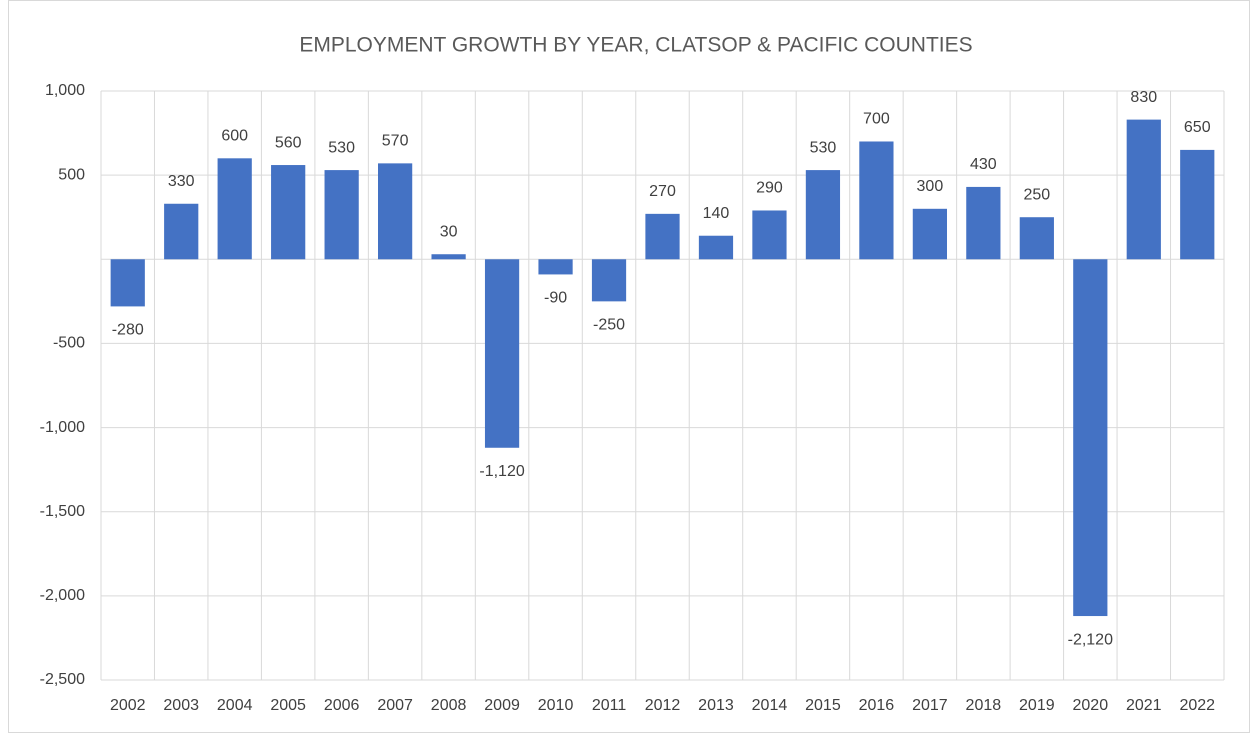 The image size is (1251, 734). Describe the element at coordinates (1037, 705) in the screenshot. I see `x-tick-label: 2019` at that location.